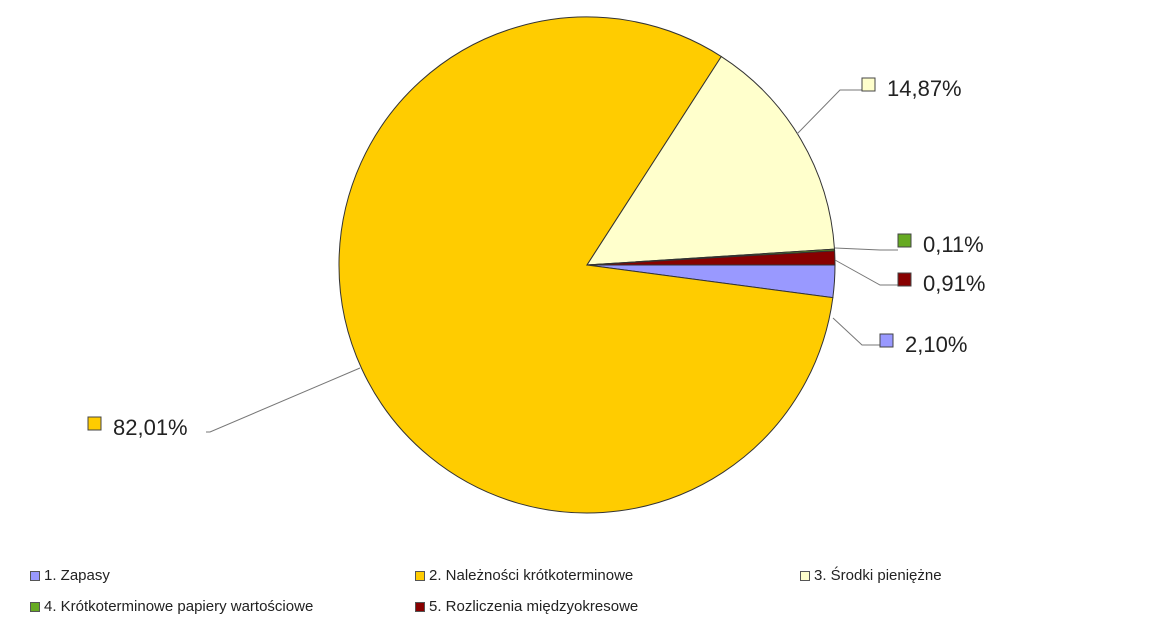 The height and width of the screenshot is (619, 1161). What do you see at coordinates (856, 331) in the screenshot?
I see `leader-line-zapasy` at bounding box center [856, 331].